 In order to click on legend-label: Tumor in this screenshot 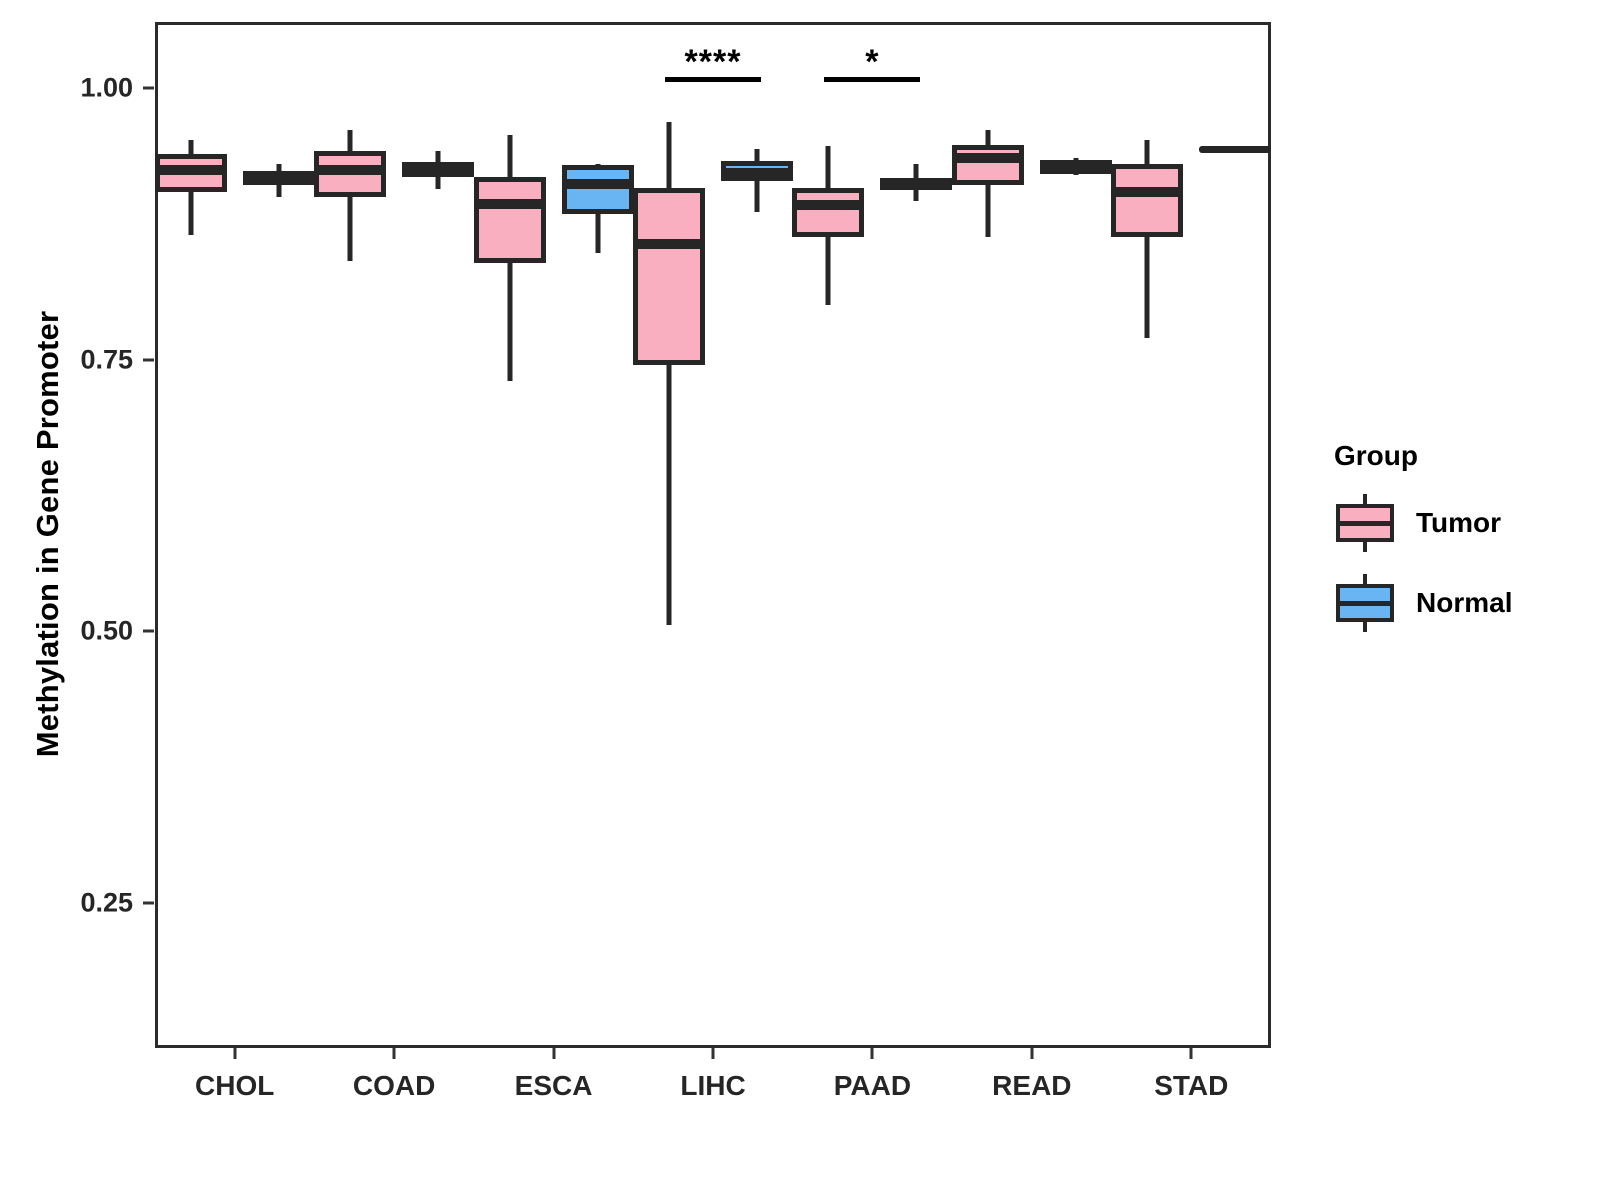, I will do `click(1459, 522)`.